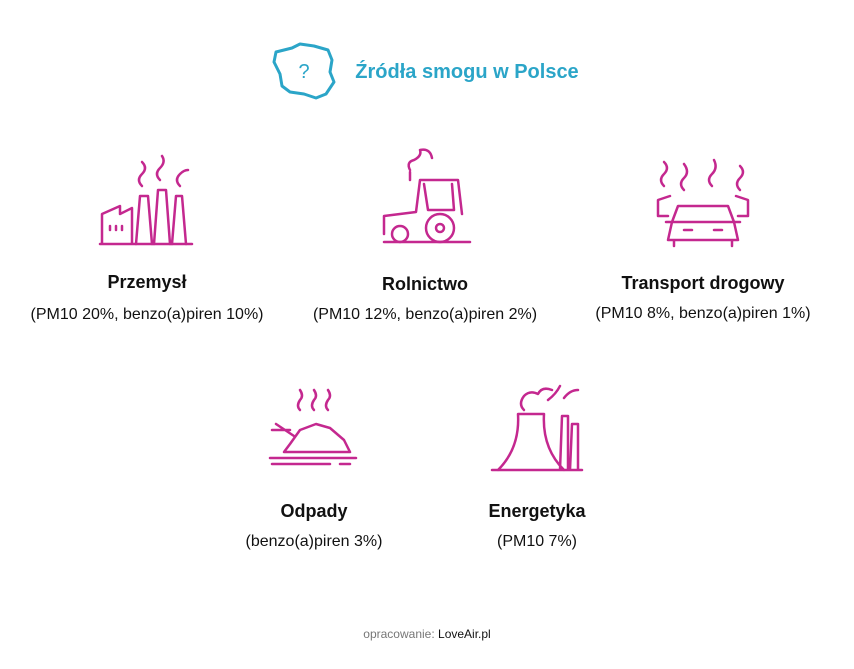 The height and width of the screenshot is (669, 854). What do you see at coordinates (425, 314) in the screenshot?
I see `item-detail: (PM10 12%, benzo(a)piren 2%)` at bounding box center [425, 314].